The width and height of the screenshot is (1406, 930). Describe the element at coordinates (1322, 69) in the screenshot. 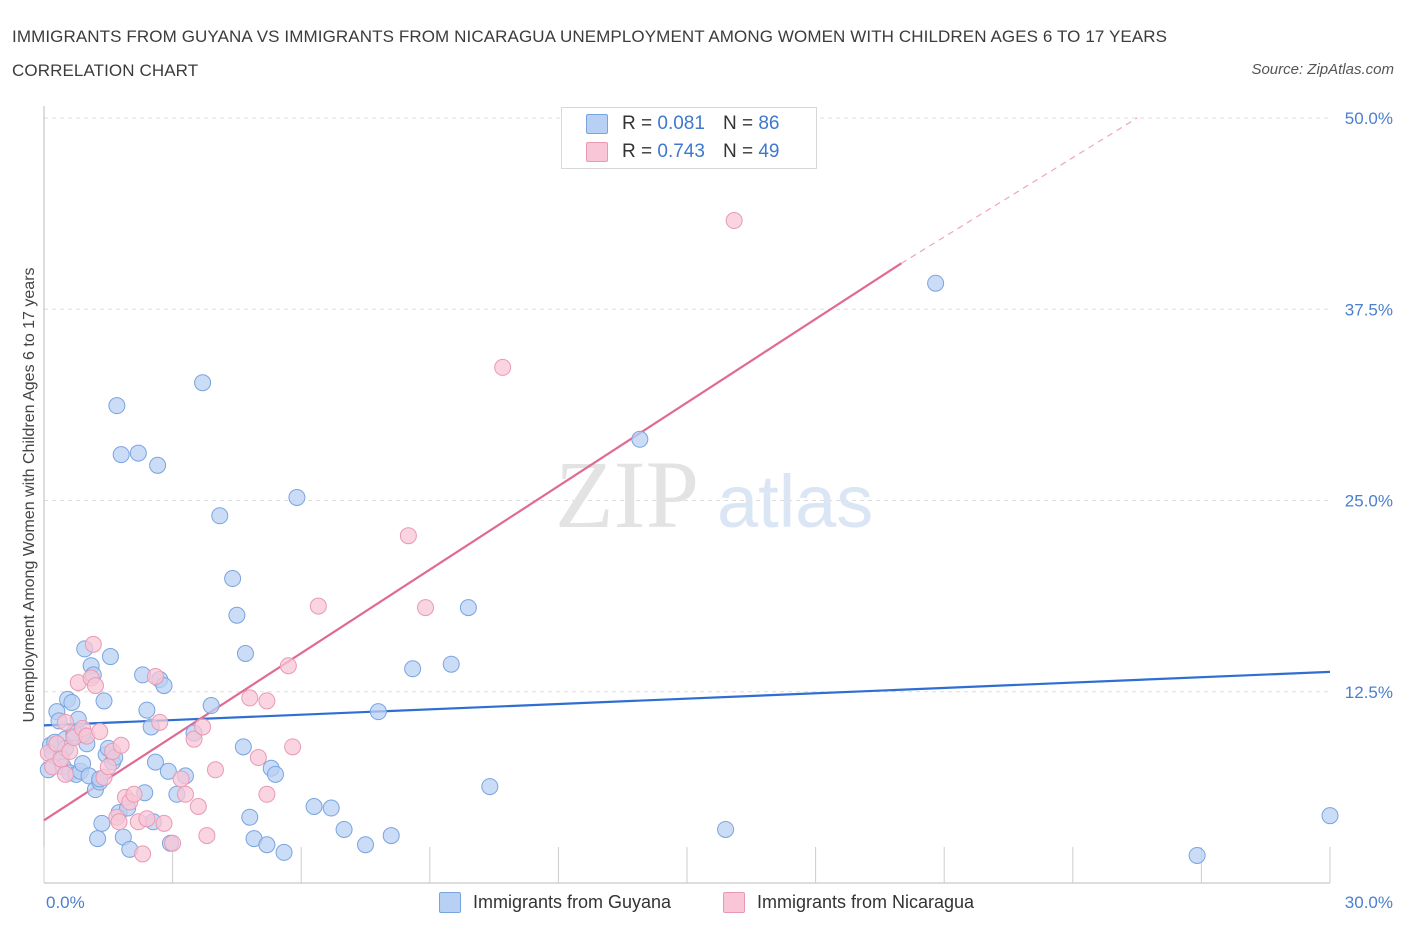

I see `source-label: Source: ZipAtlas.com` at that location.